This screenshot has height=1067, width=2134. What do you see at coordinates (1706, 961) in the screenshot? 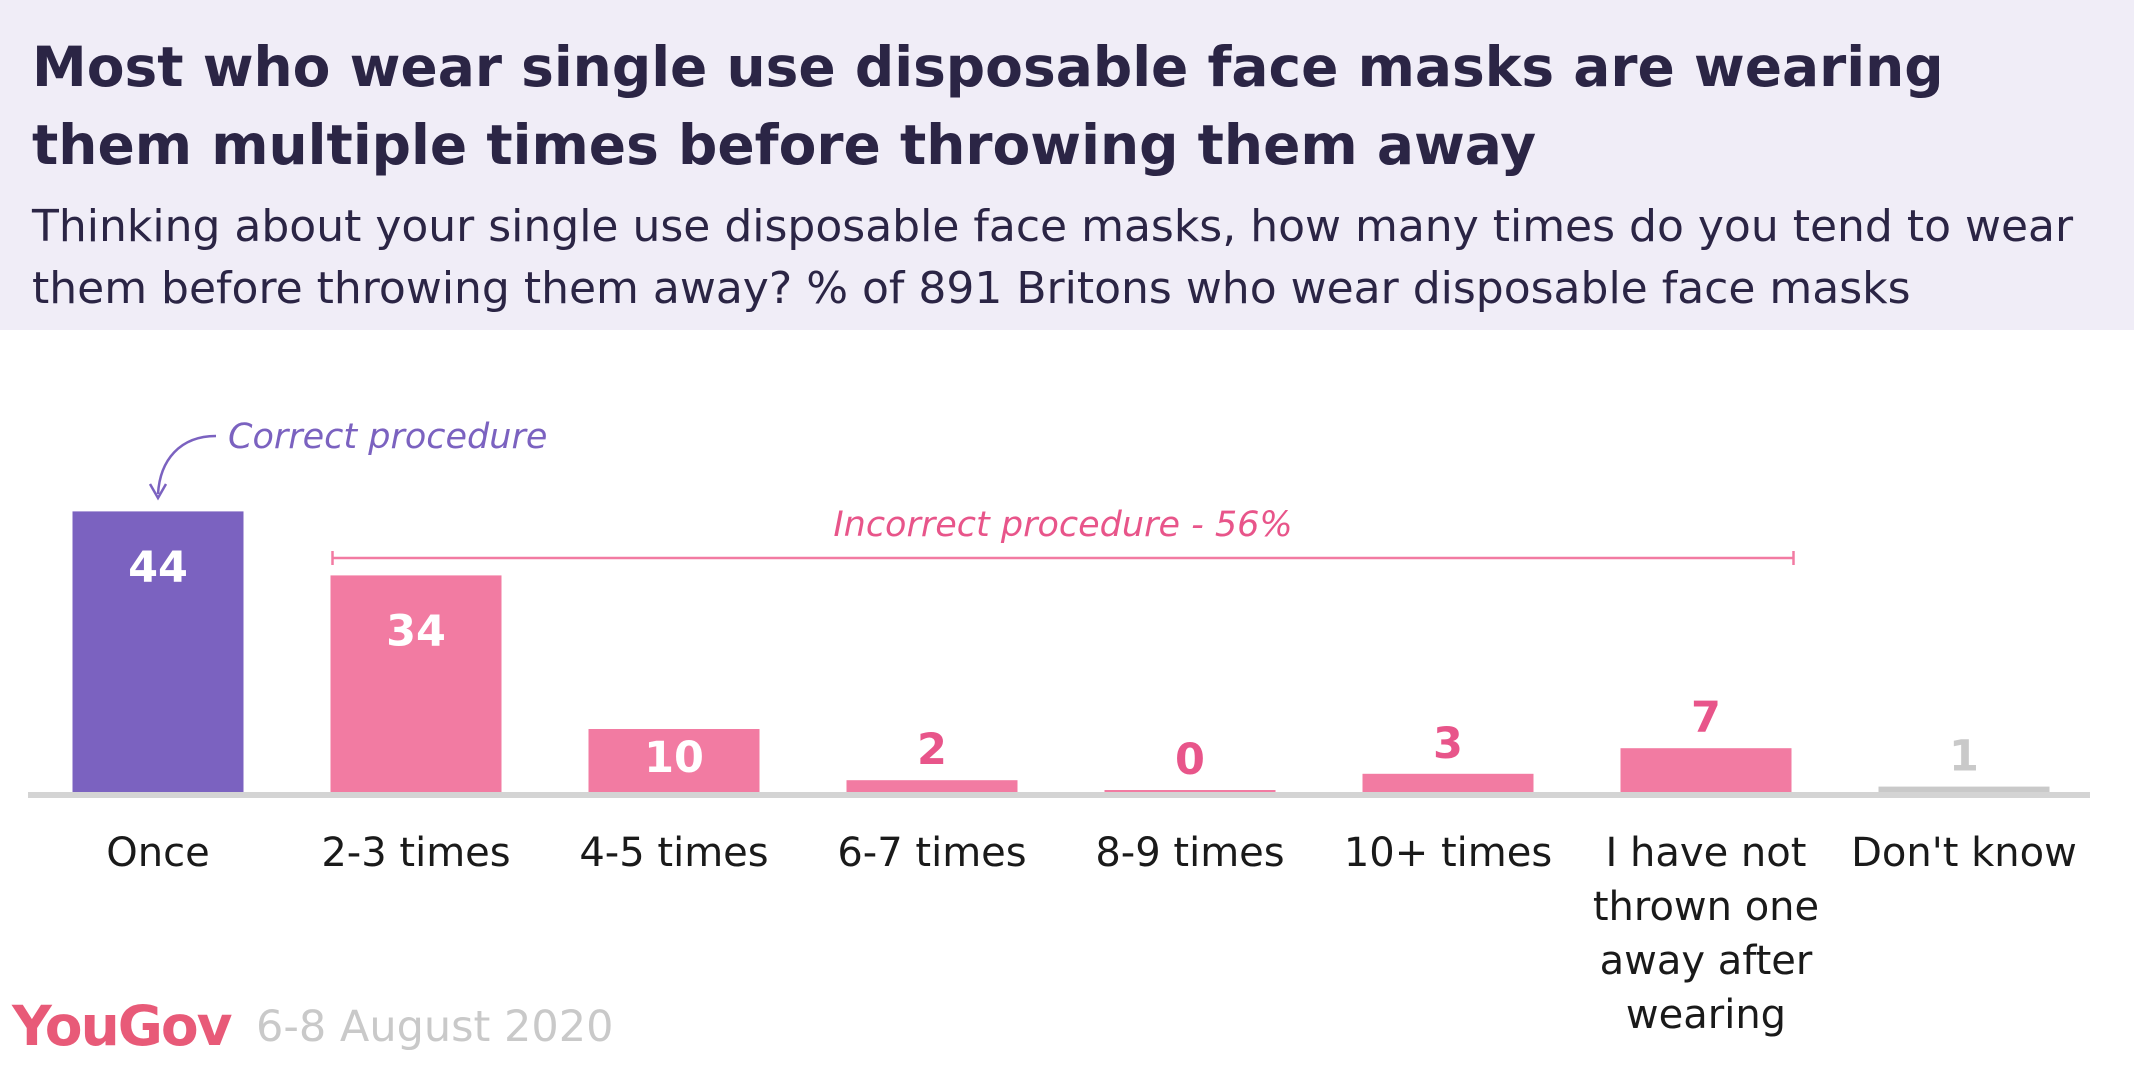
I see `category-label-6-2: away after` at bounding box center [1706, 961].